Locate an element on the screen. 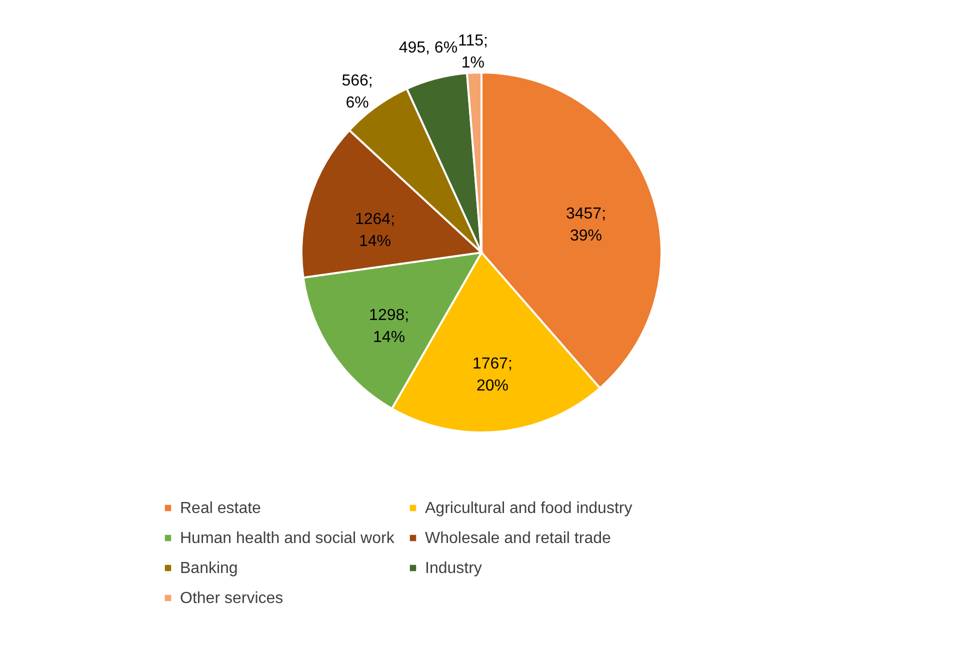 The image size is (963, 661). data-label: 1264; 14% is located at coordinates (375, 230).